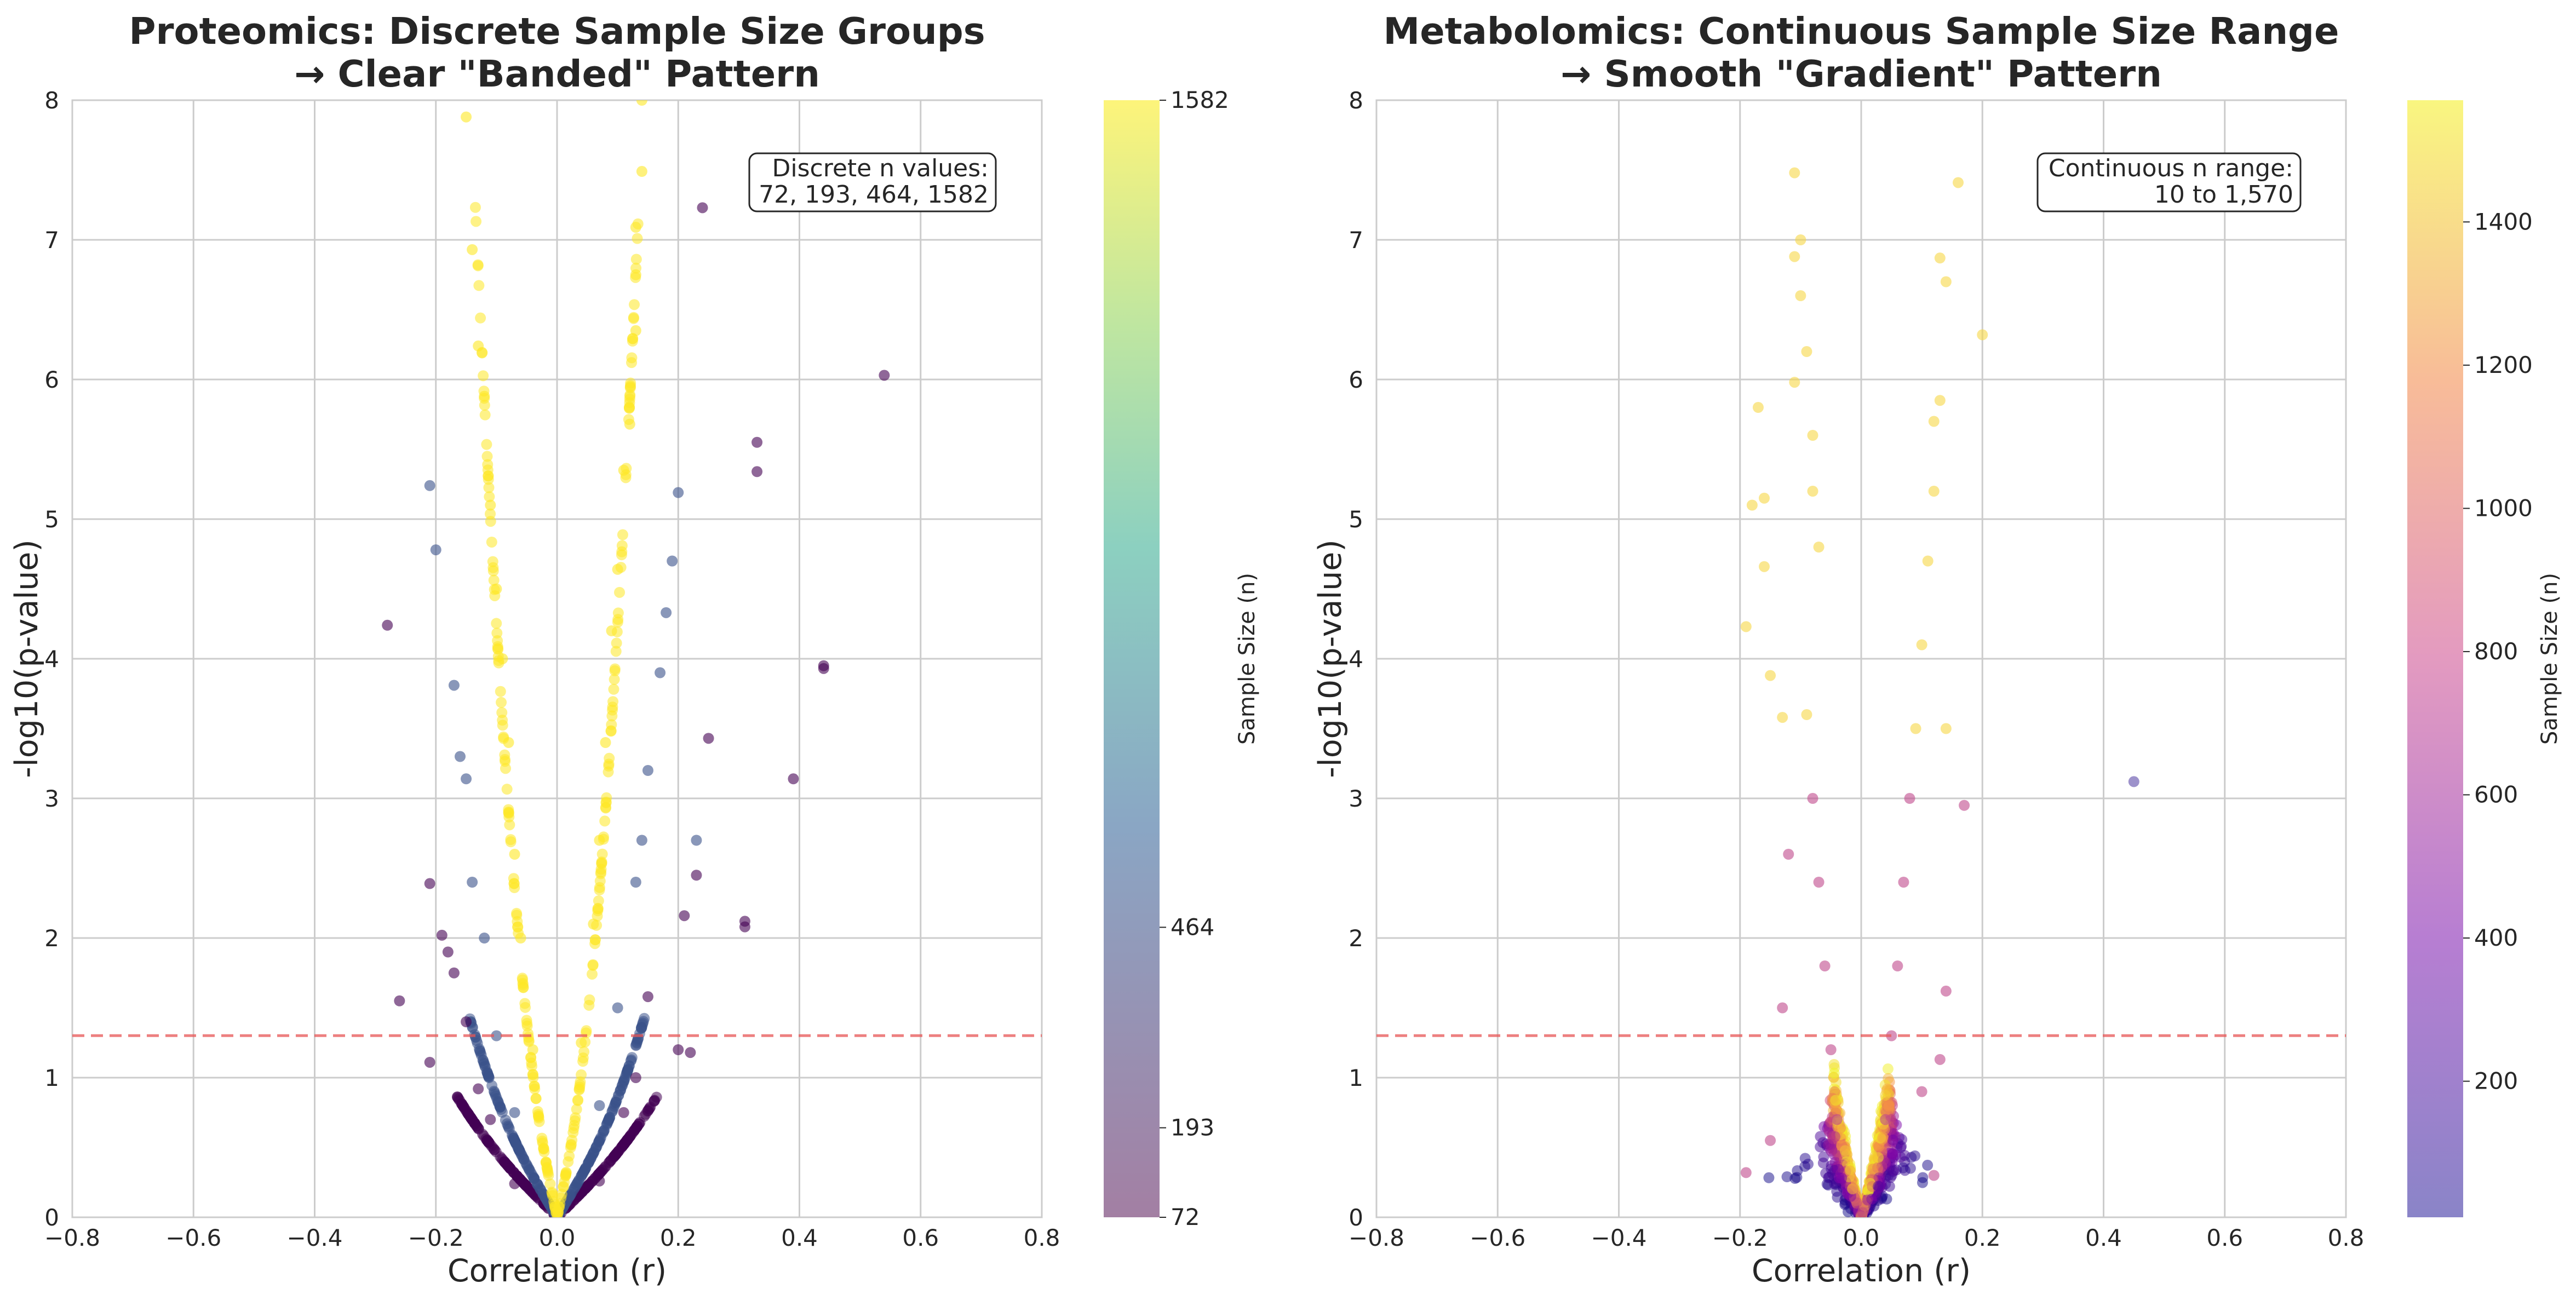 The image size is (2576, 1306). Describe the element at coordinates (1186, 1217) in the screenshot. I see `colorbar-tick-label: 72` at that location.